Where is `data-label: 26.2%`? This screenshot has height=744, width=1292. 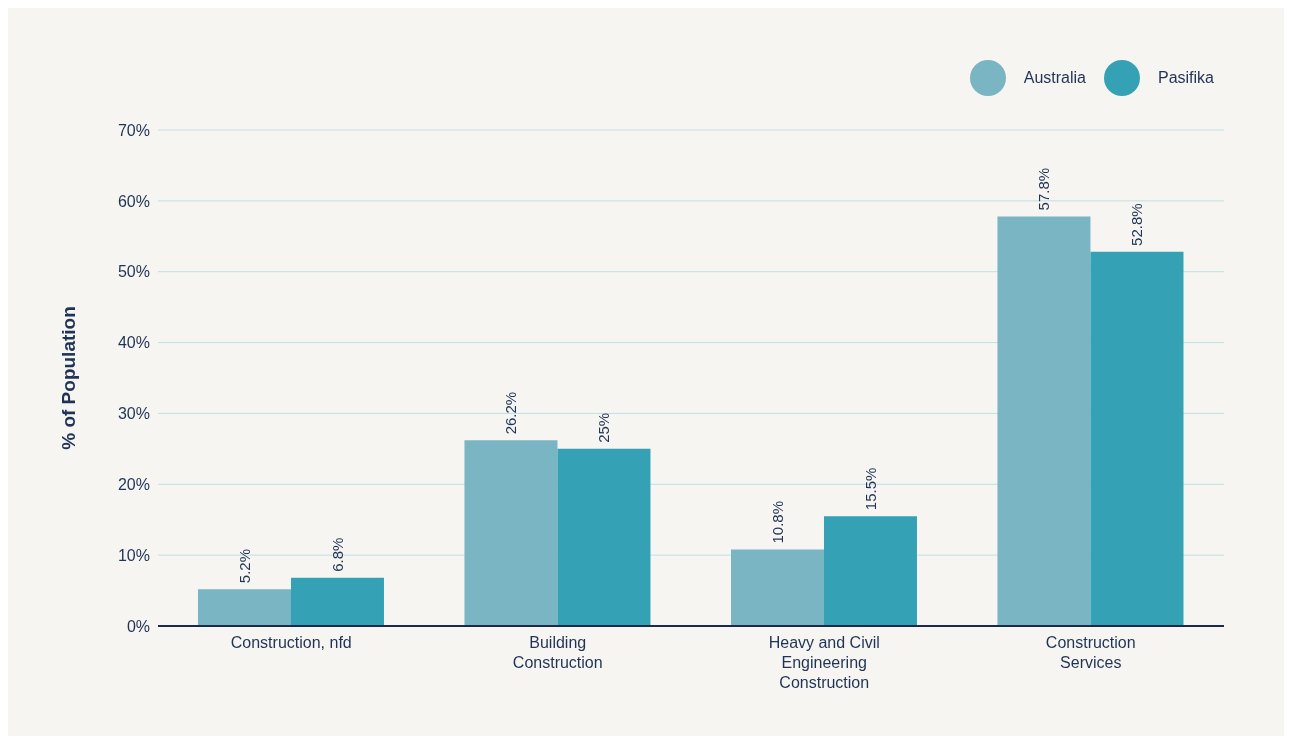 data-label: 26.2% is located at coordinates (511, 413).